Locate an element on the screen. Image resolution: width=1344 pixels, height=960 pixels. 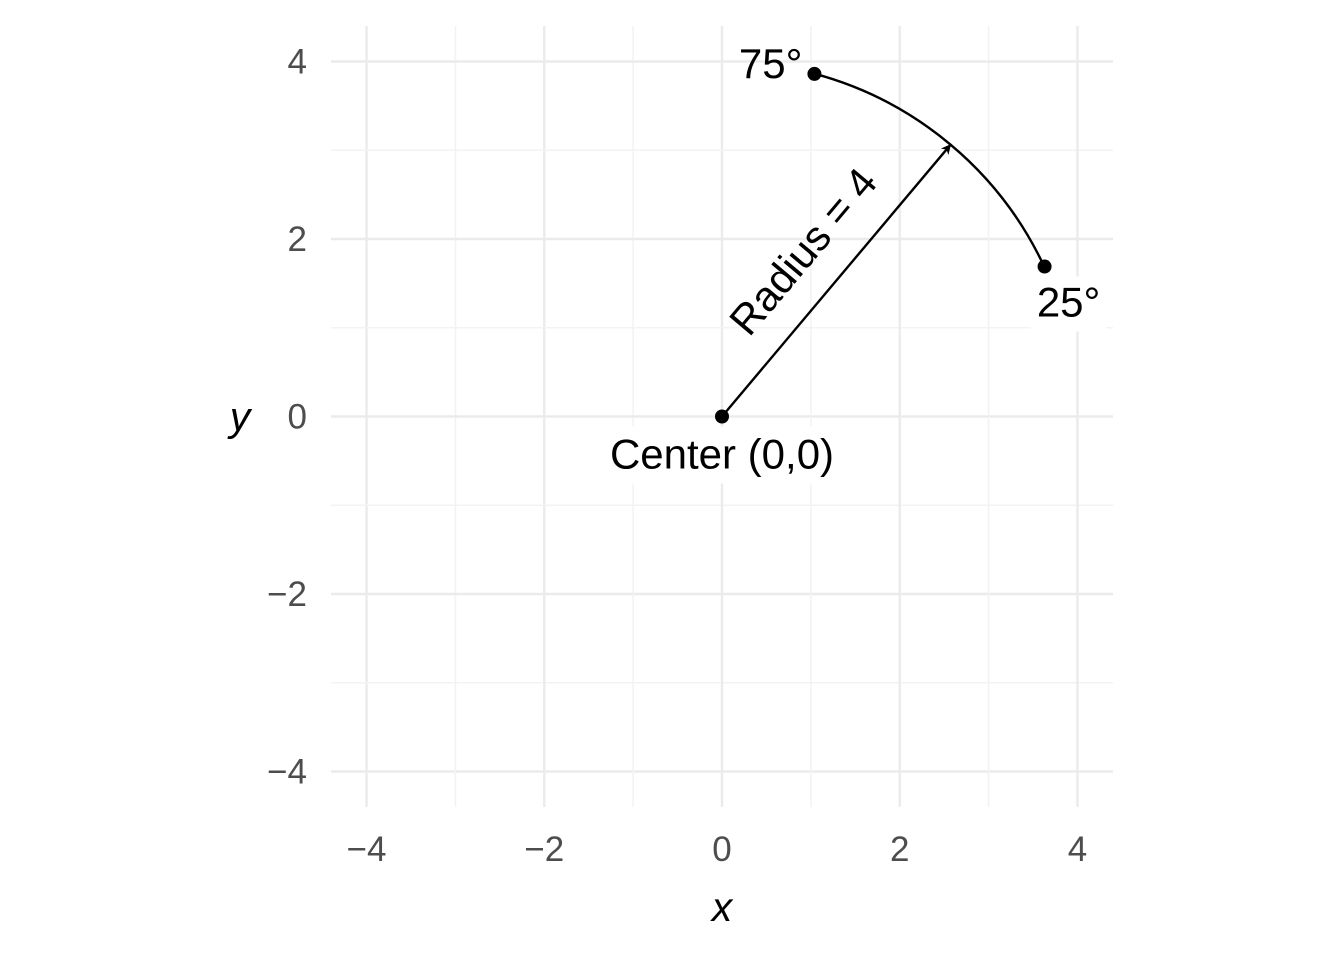
x-tick-label: −4 is located at coordinates (367, 849).